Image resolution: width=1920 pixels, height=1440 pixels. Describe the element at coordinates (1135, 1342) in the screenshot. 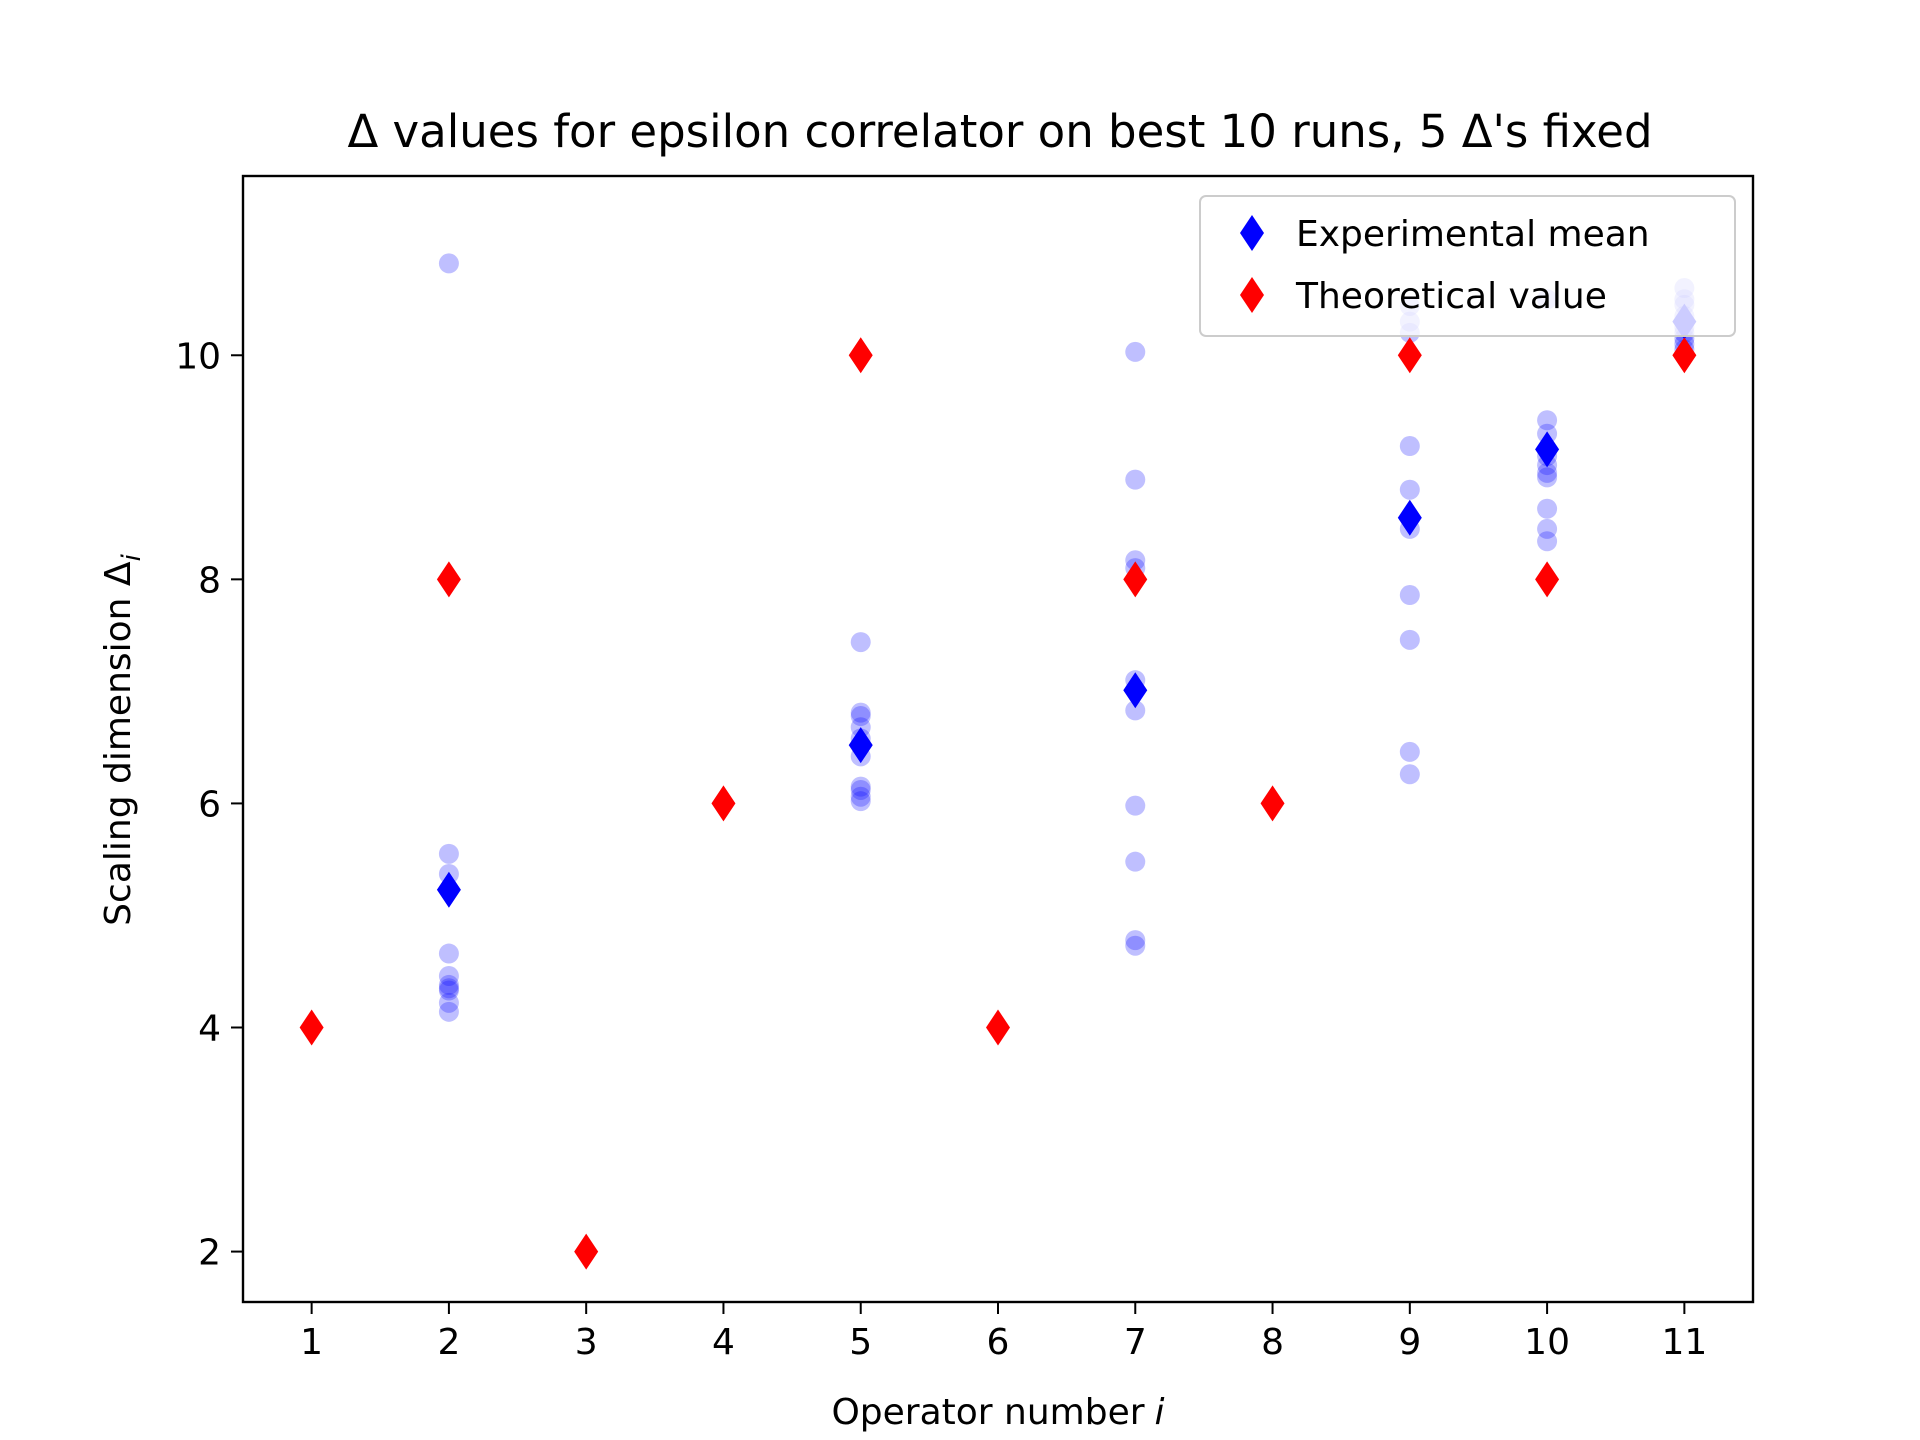

I see `x-tick-label: 7` at that location.